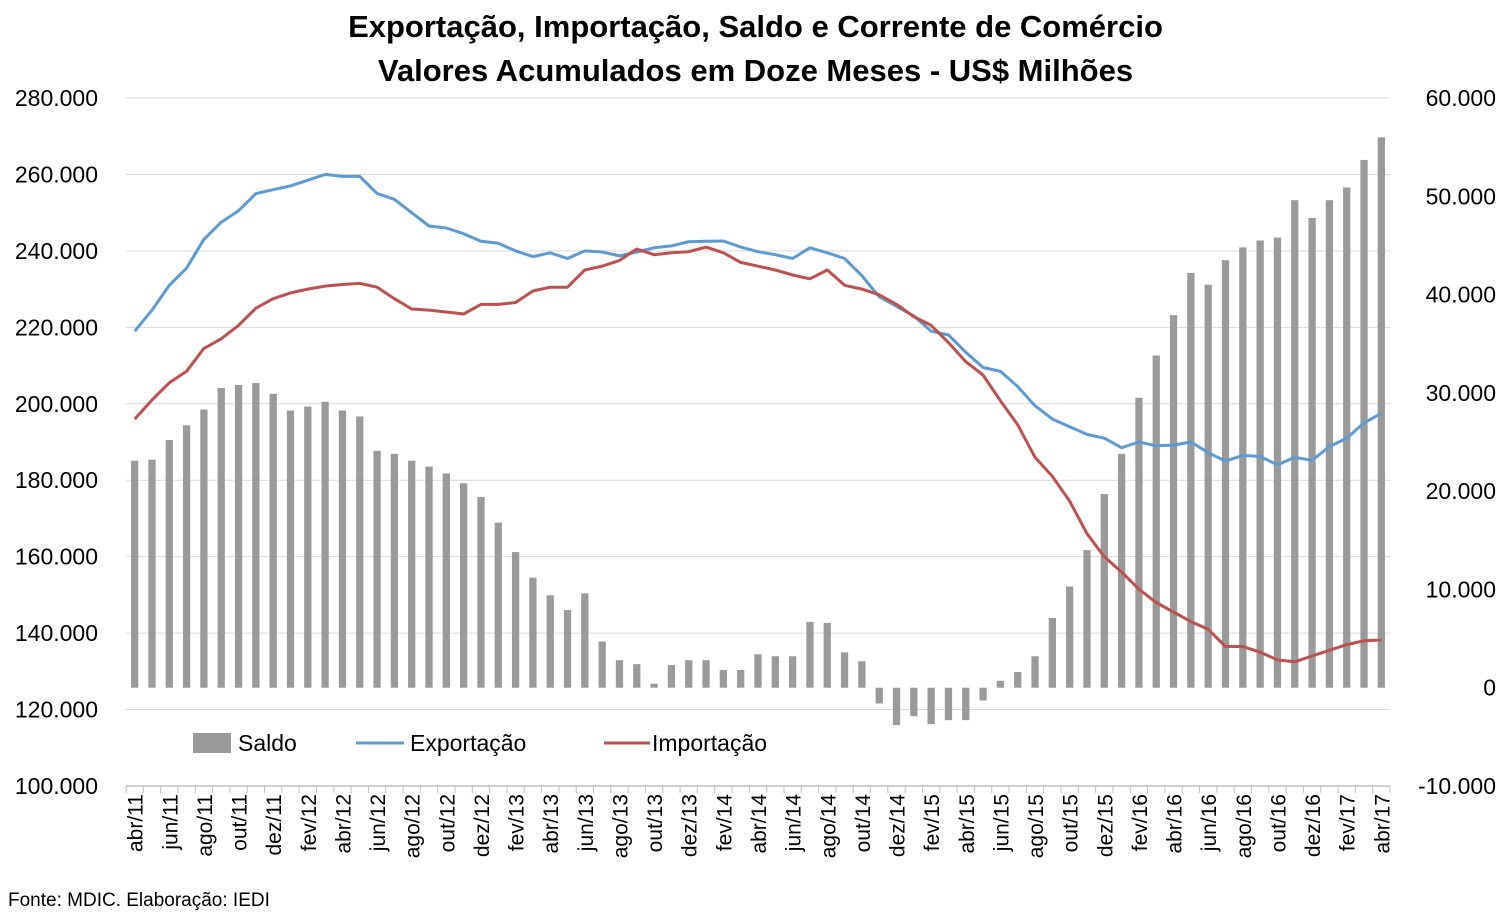  I want to click on x-axis-tick-label: ago/16, so click(1244, 826).